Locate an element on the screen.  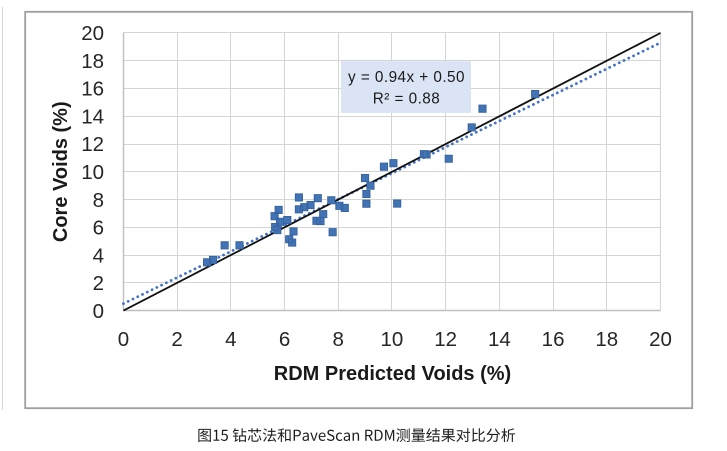
svg-text: Core Voids (%) is located at coordinates (61, 171).